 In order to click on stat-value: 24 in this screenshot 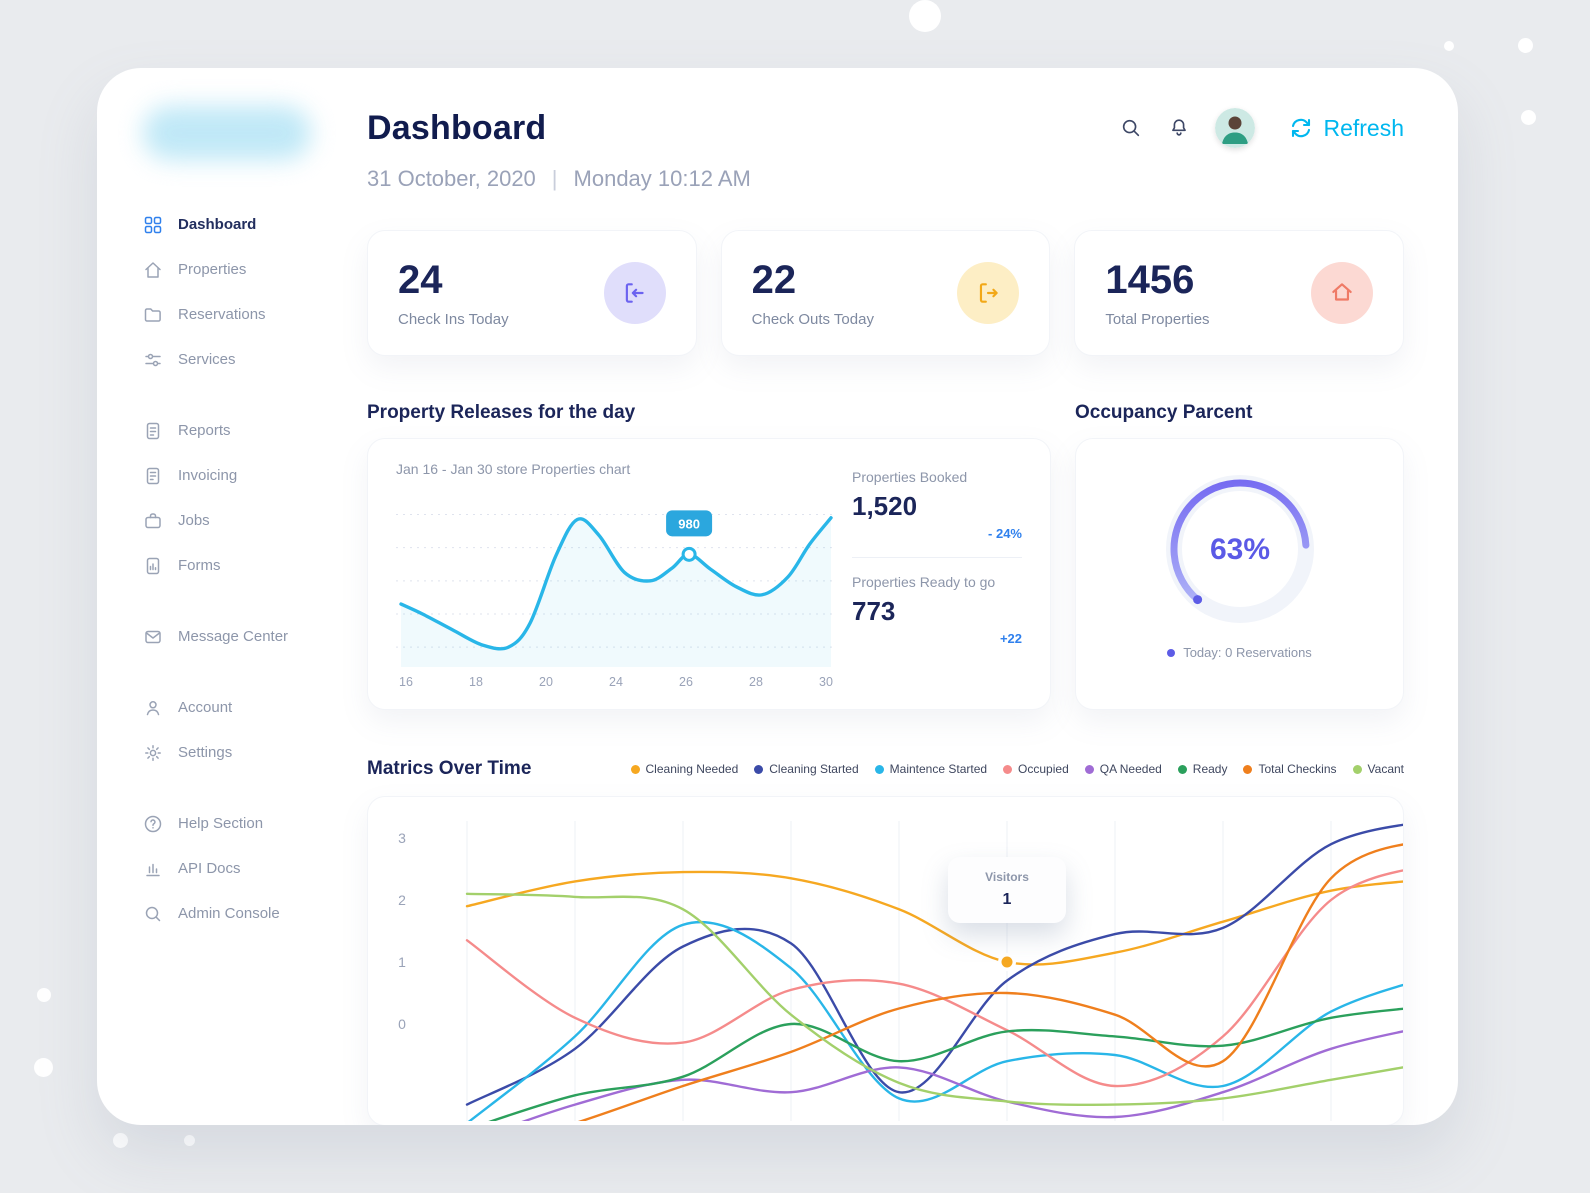, I will do `click(420, 280)`.